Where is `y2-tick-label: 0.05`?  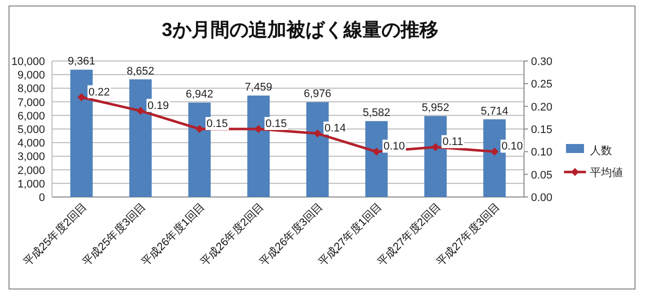 y2-tick-label: 0.05 is located at coordinates (541, 175).